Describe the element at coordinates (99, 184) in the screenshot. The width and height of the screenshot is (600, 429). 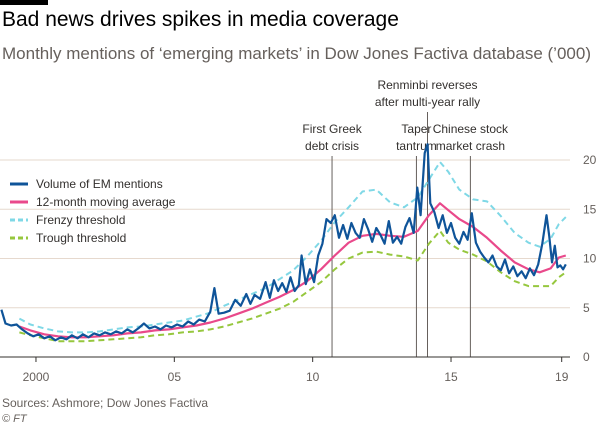
I see `legend-label-1: Volume of EM mentions` at that location.